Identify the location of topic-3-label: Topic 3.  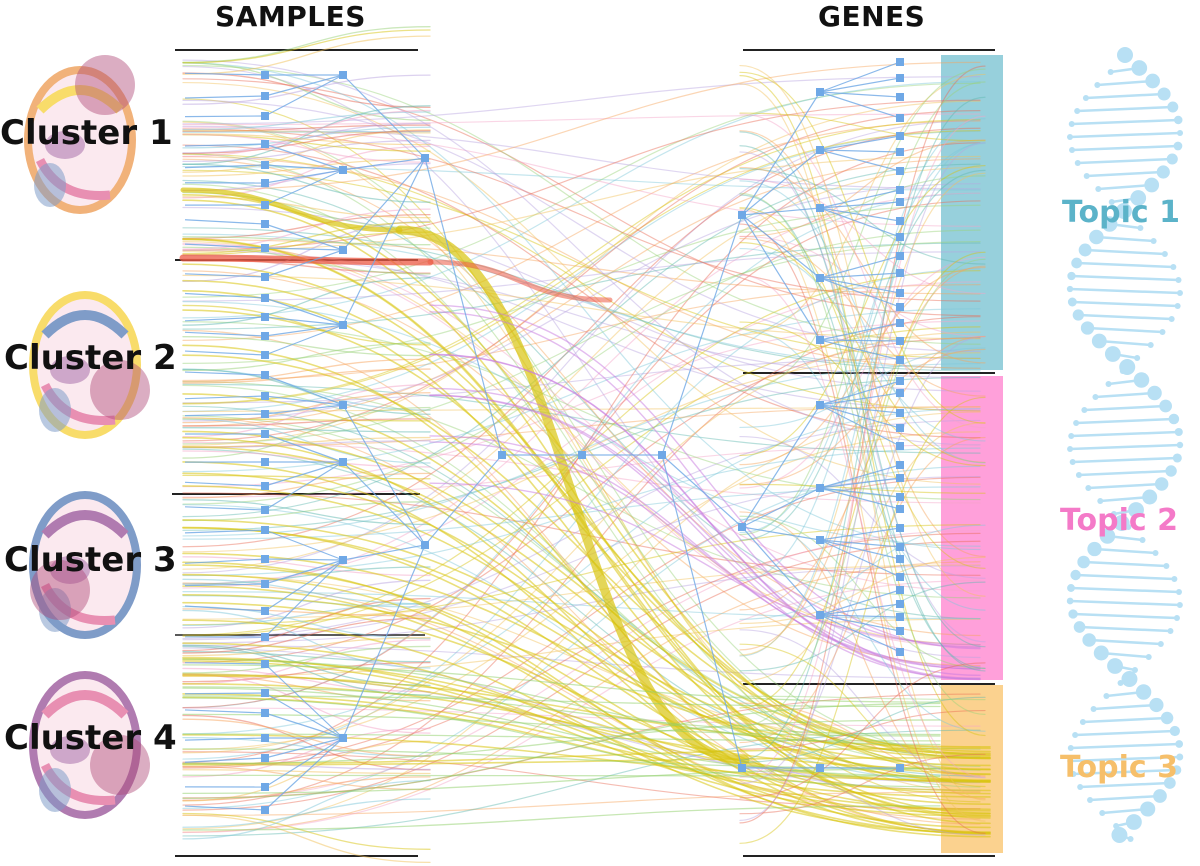
(1119, 767).